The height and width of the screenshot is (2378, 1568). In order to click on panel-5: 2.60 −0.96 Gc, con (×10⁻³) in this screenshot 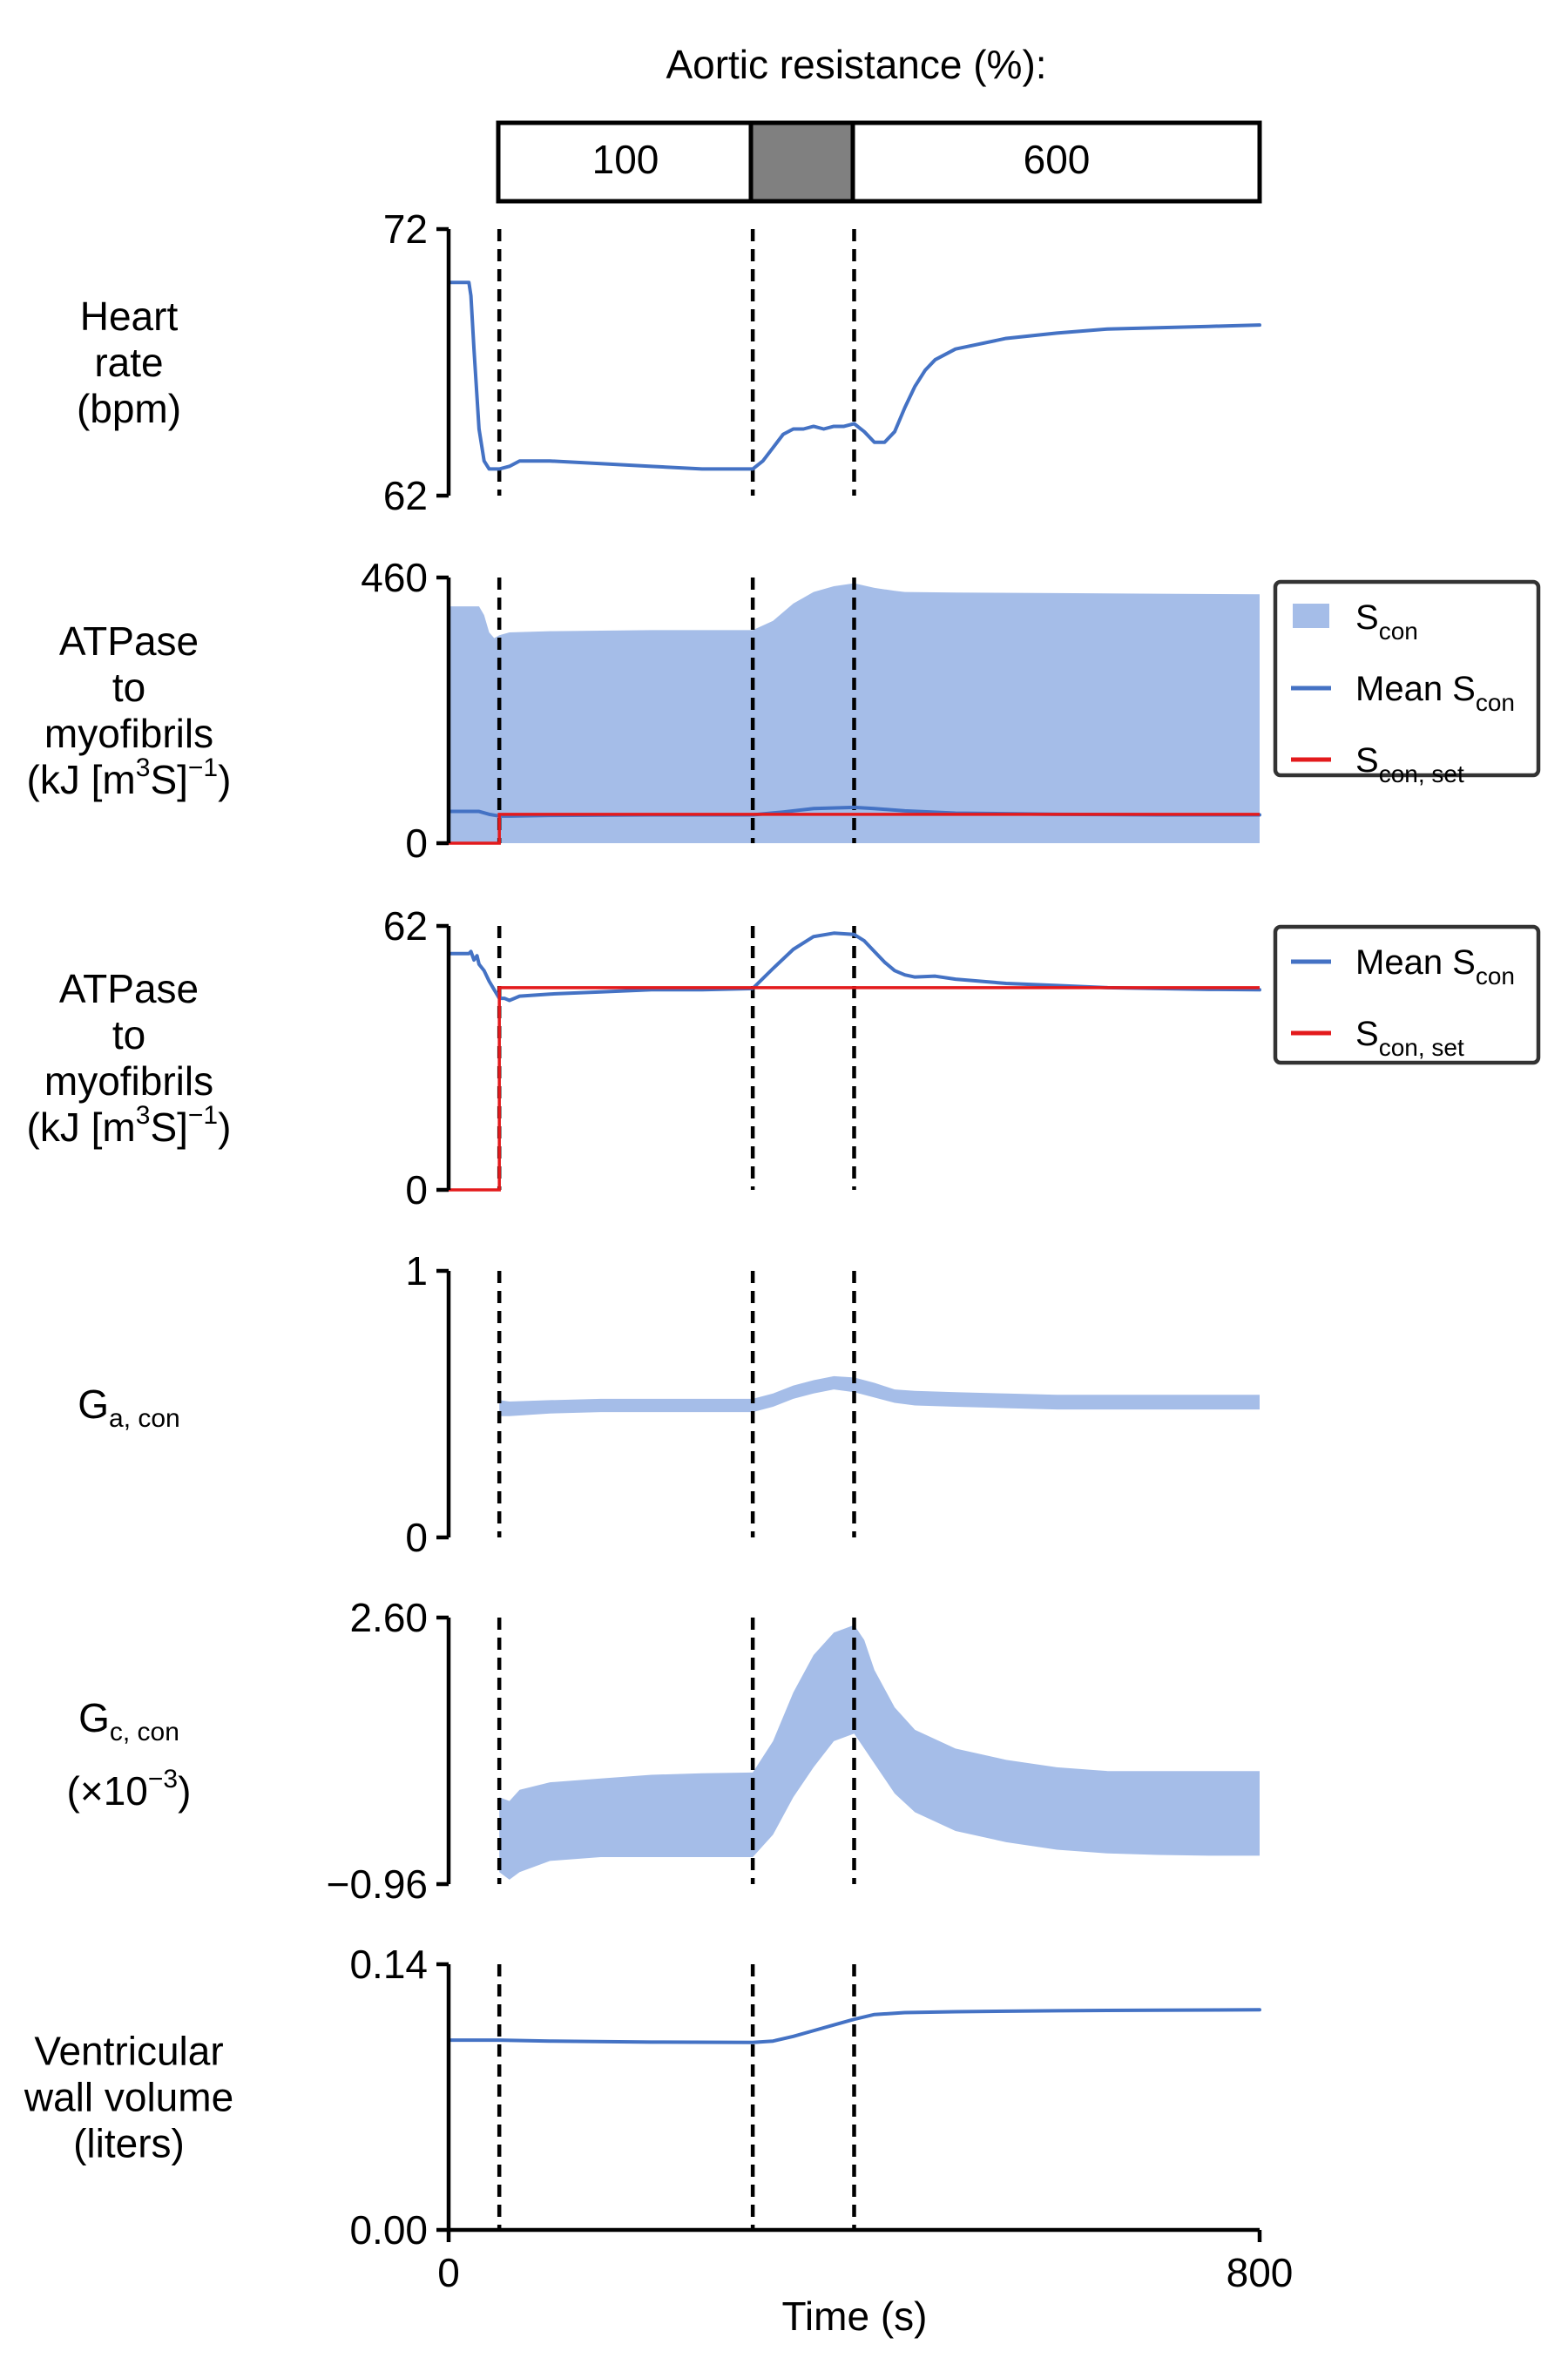, I will do `click(663, 1751)`.